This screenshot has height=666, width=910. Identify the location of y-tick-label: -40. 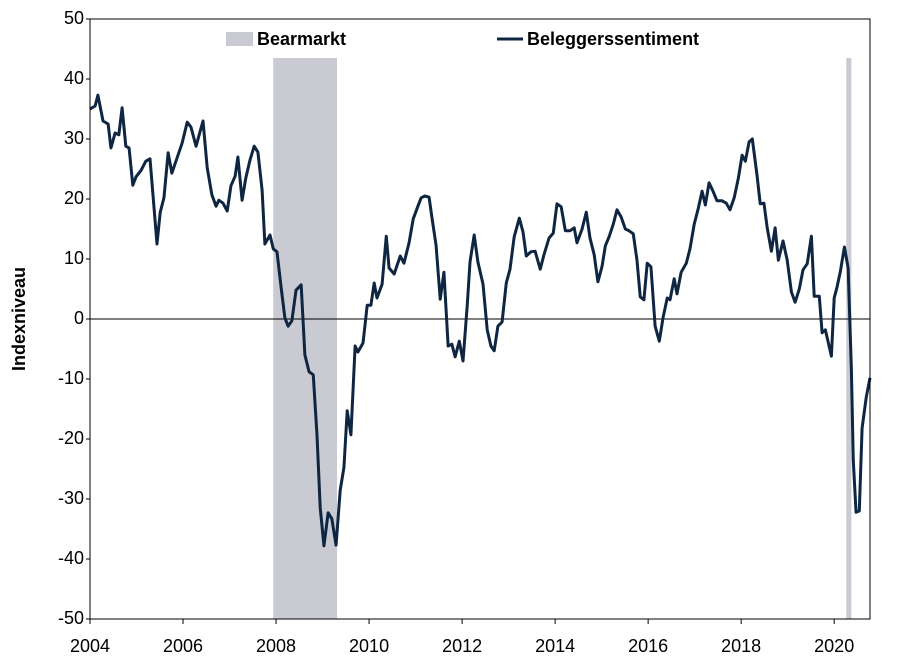
(71, 558).